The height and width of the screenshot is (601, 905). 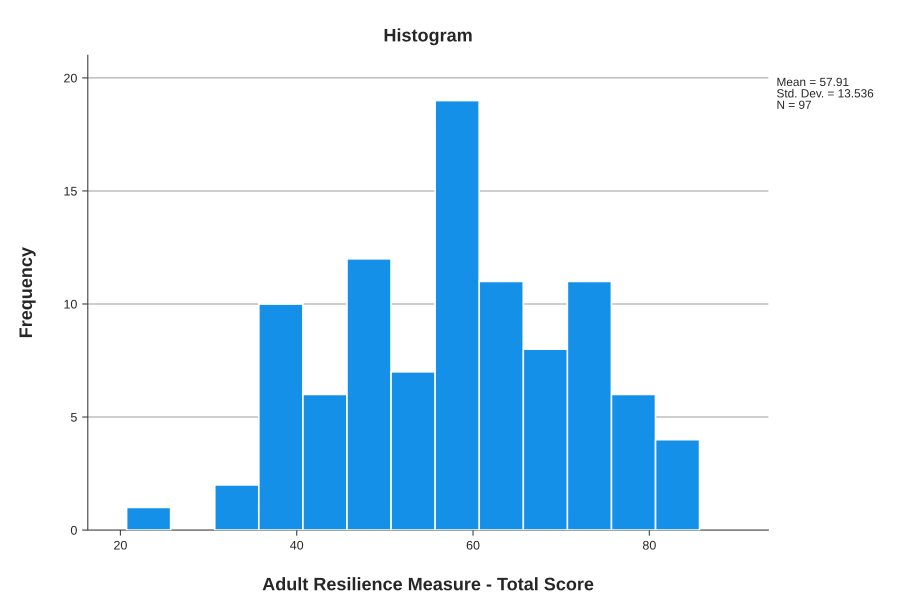 I want to click on y-tick-label: 0, so click(x=73, y=530).